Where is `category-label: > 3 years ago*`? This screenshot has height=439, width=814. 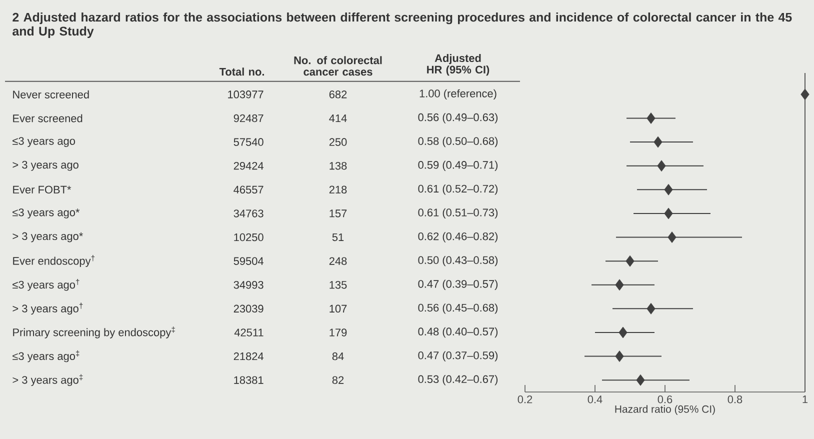
category-label: > 3 years ago* is located at coordinates (47, 237).